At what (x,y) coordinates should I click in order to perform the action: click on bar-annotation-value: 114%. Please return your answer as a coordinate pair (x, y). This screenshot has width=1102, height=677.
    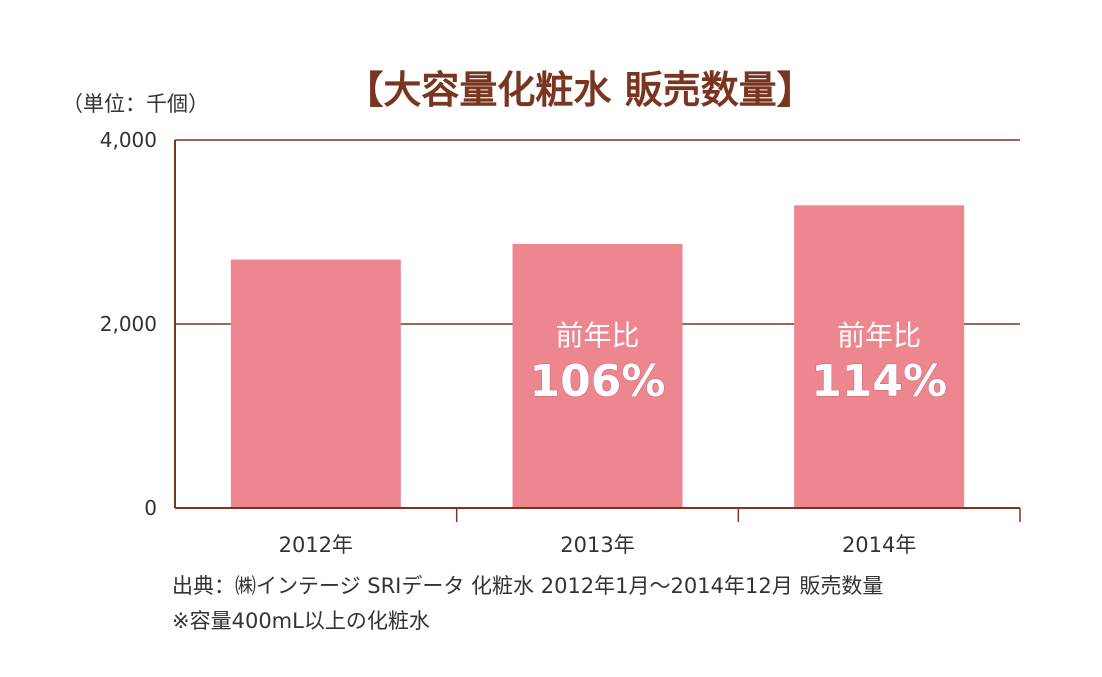
    Looking at the image, I should click on (879, 381).